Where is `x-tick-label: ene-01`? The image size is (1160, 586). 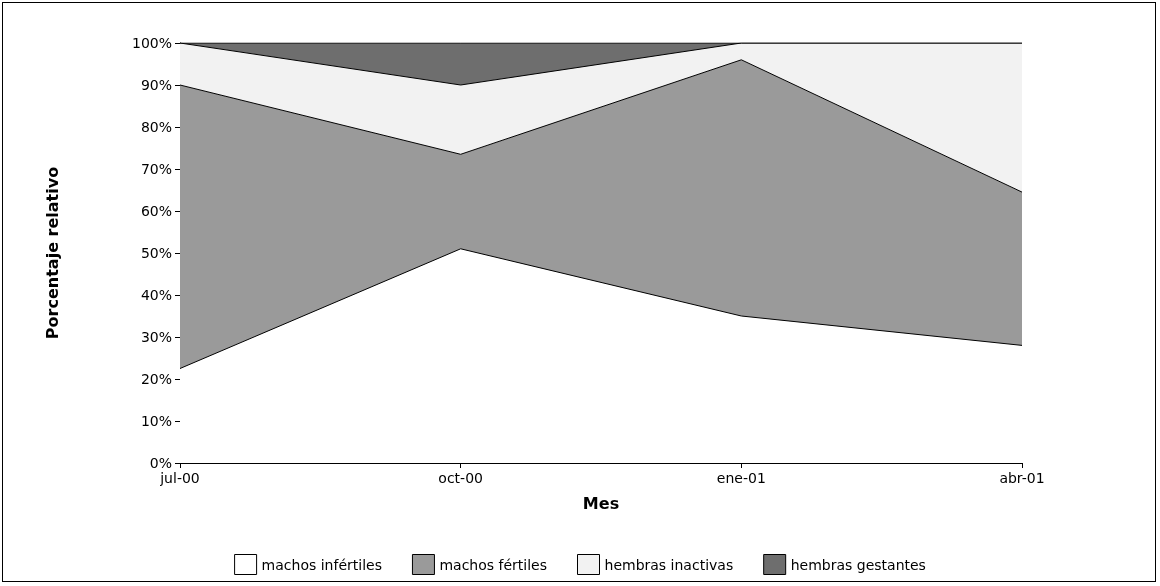 x-tick-label: ene-01 is located at coordinates (741, 478).